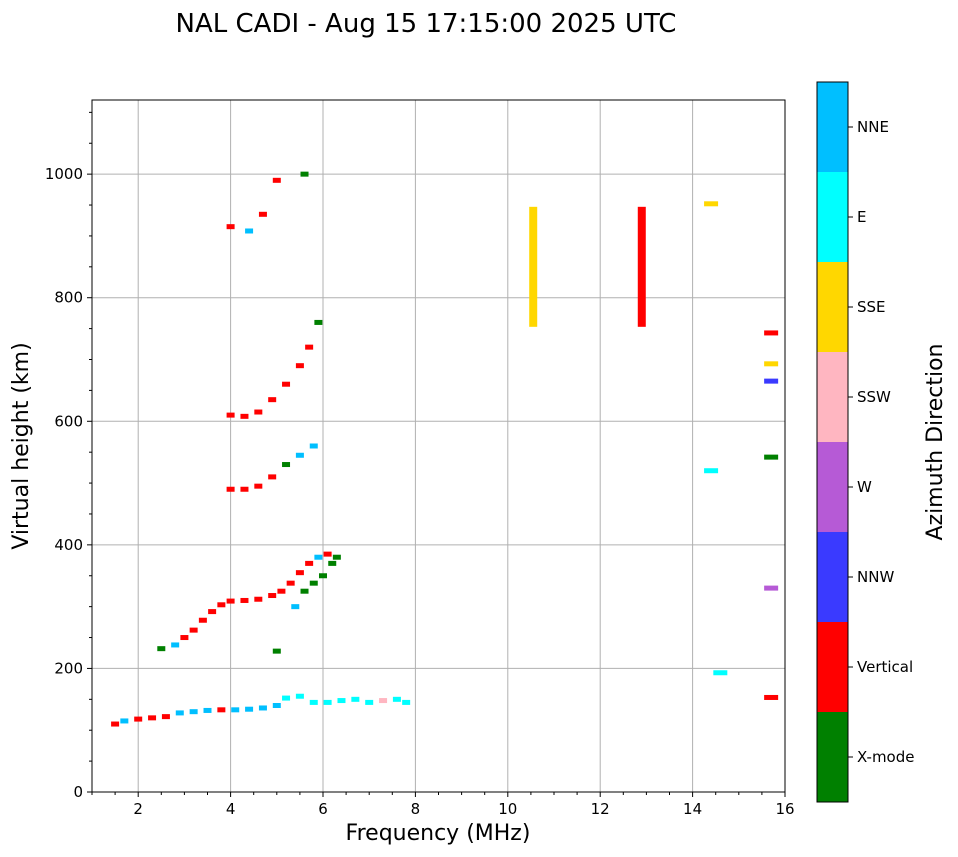 This screenshot has width=958, height=857. Describe the element at coordinates (443, 805) in the screenshot. I see `x-axis-ticks: 2 4 6 8 10 12 14 16` at that location.